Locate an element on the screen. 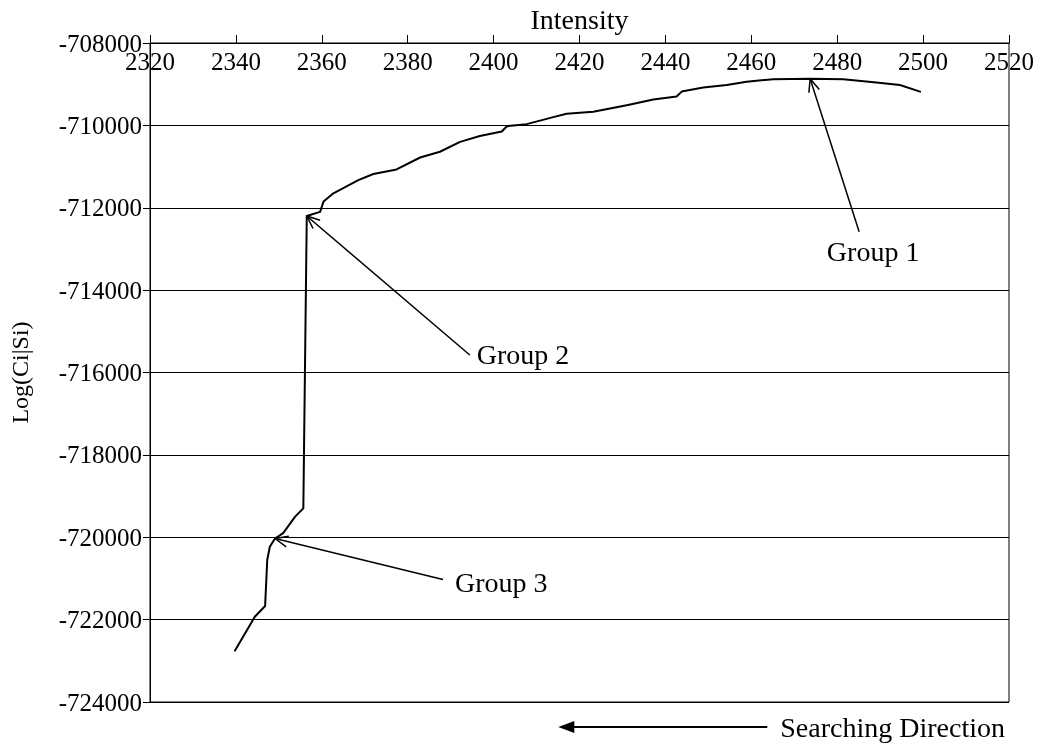  x-tick-label: 2340 is located at coordinates (235, 61).